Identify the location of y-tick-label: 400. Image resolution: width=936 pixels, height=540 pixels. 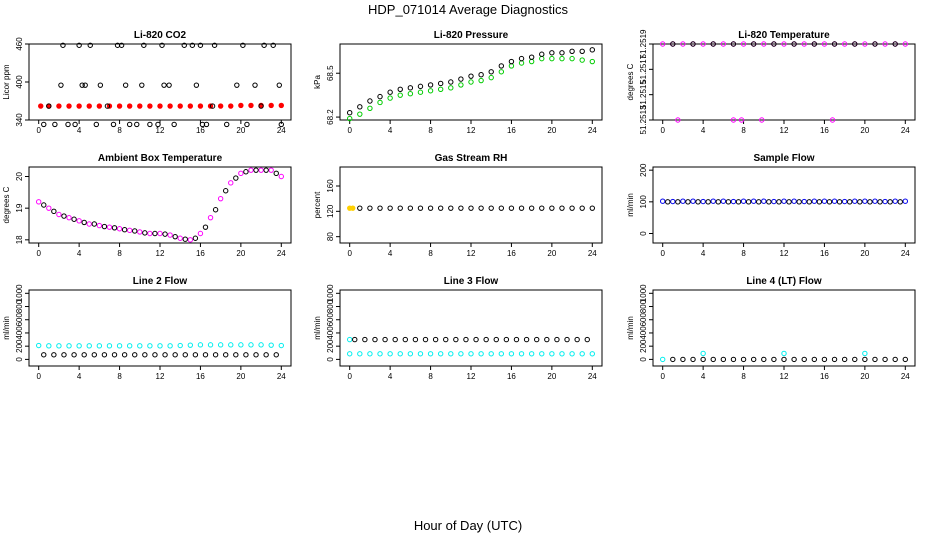
(643, 333).